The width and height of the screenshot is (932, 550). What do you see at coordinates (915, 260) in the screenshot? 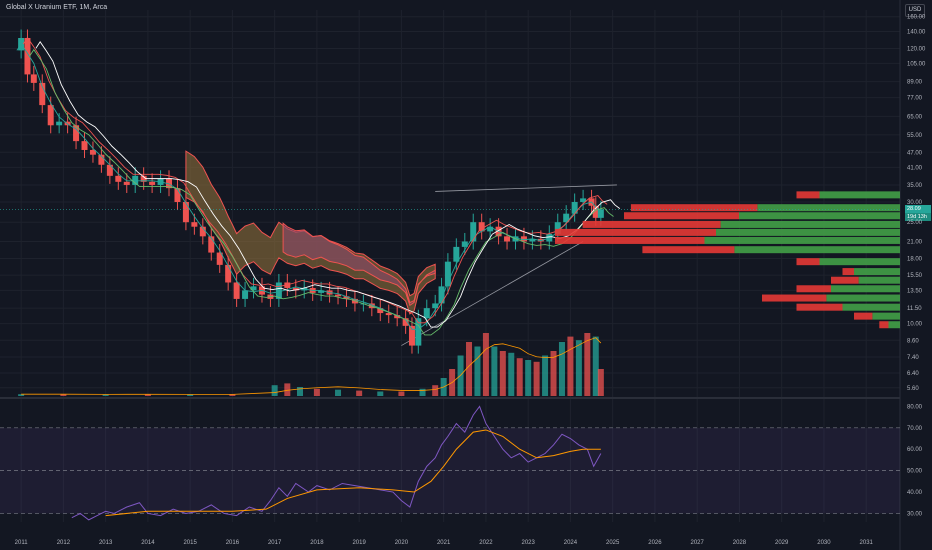
I see `price-axis-label: 18.00` at bounding box center [915, 260].